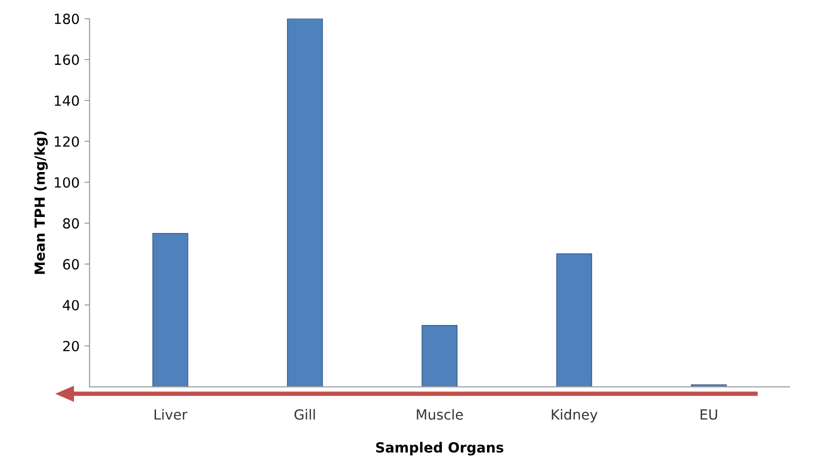 Image resolution: width=814 pixels, height=466 pixels. What do you see at coordinates (66, 60) in the screenshot?
I see `y-tick-label: 160` at bounding box center [66, 60].